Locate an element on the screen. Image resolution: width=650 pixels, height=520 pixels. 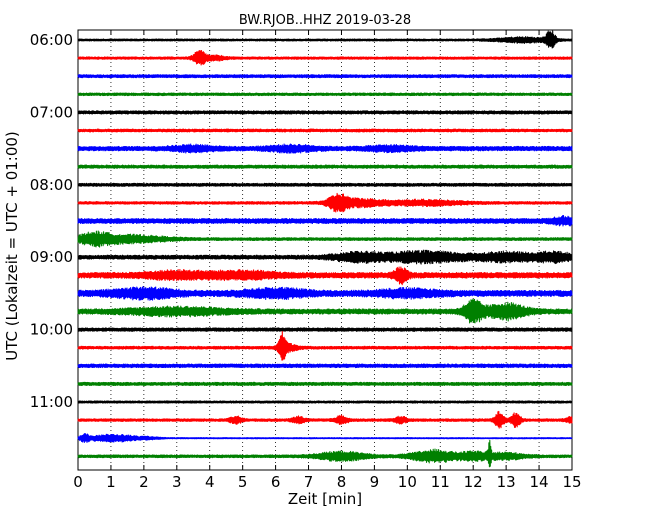
x-tick-label: 7 is located at coordinates (309, 482).